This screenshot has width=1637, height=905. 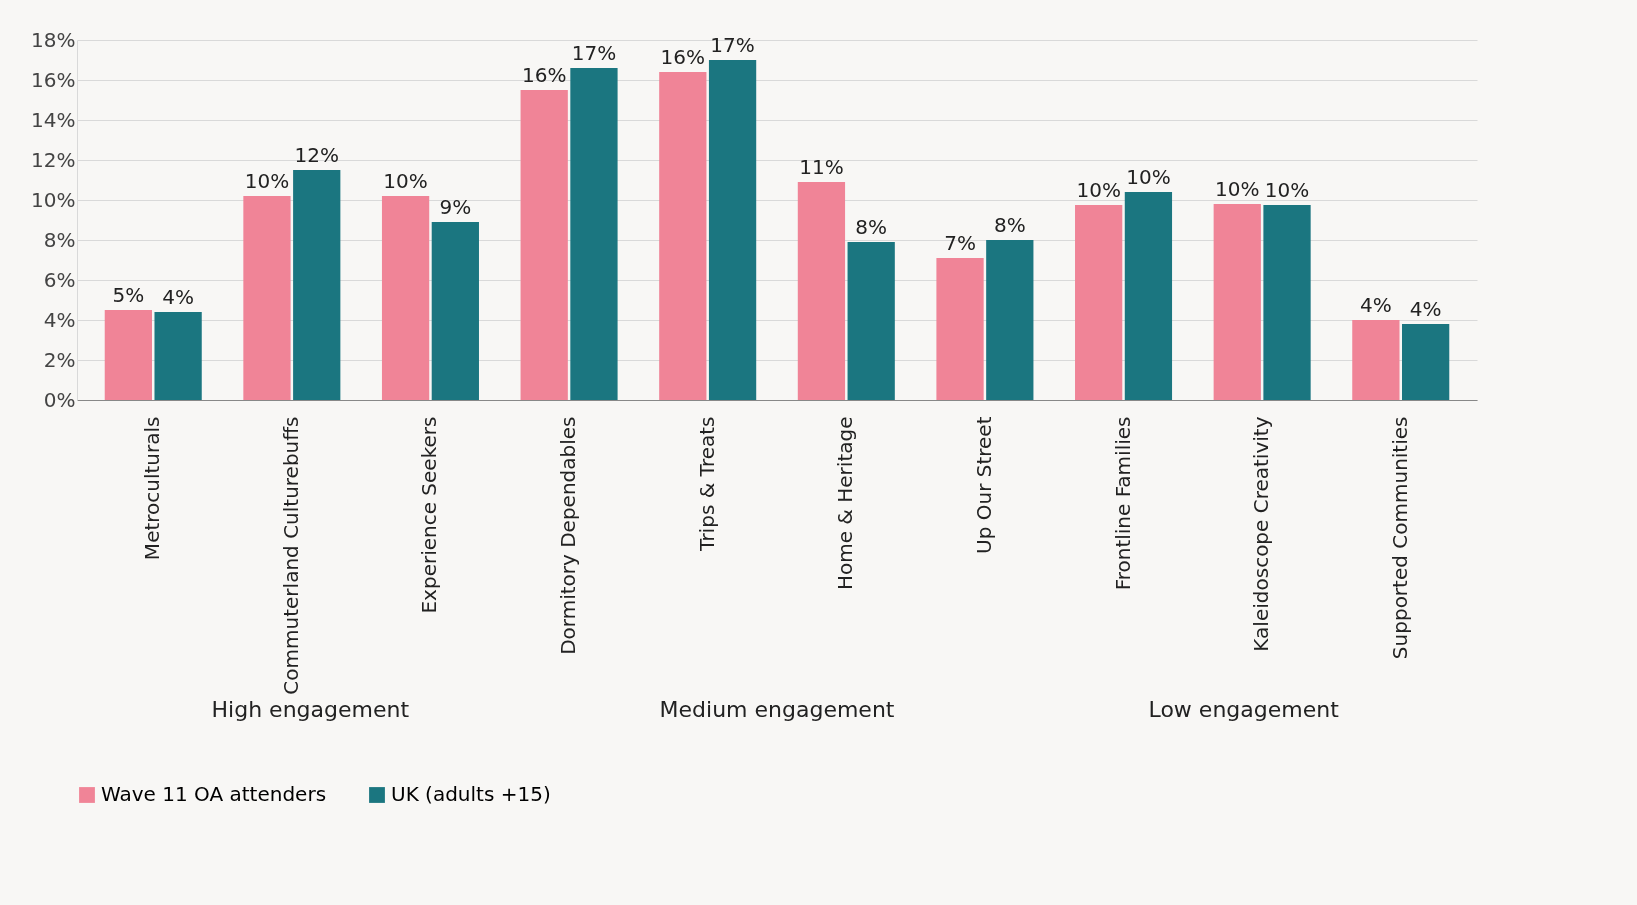 I want to click on x-tick-label: Frontline Families, so click(x=1122, y=503).